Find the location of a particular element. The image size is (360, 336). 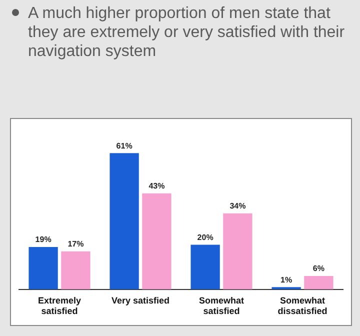

x-tick-label: Somewhat dissatisfied is located at coordinates (303, 305).